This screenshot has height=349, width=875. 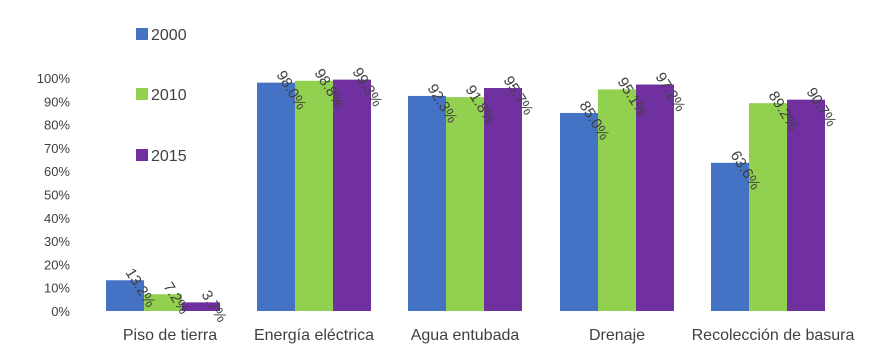 I want to click on legend-label: 2000, so click(x=169, y=35).